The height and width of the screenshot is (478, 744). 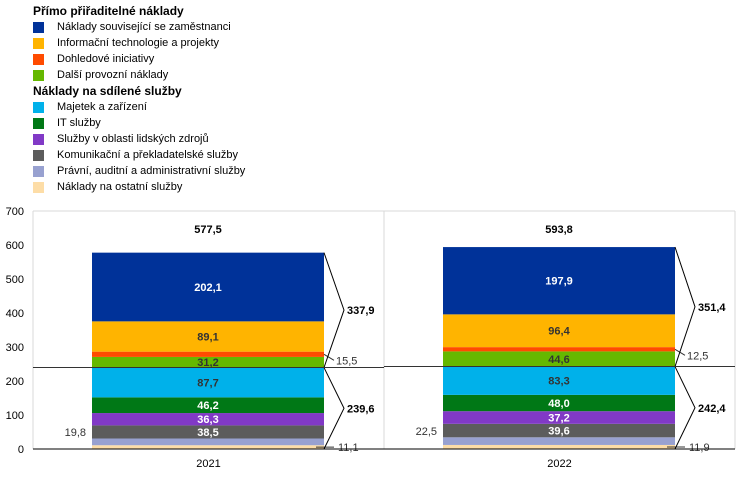 I want to click on segment-value-label-outside: 22,5, so click(x=426, y=432).